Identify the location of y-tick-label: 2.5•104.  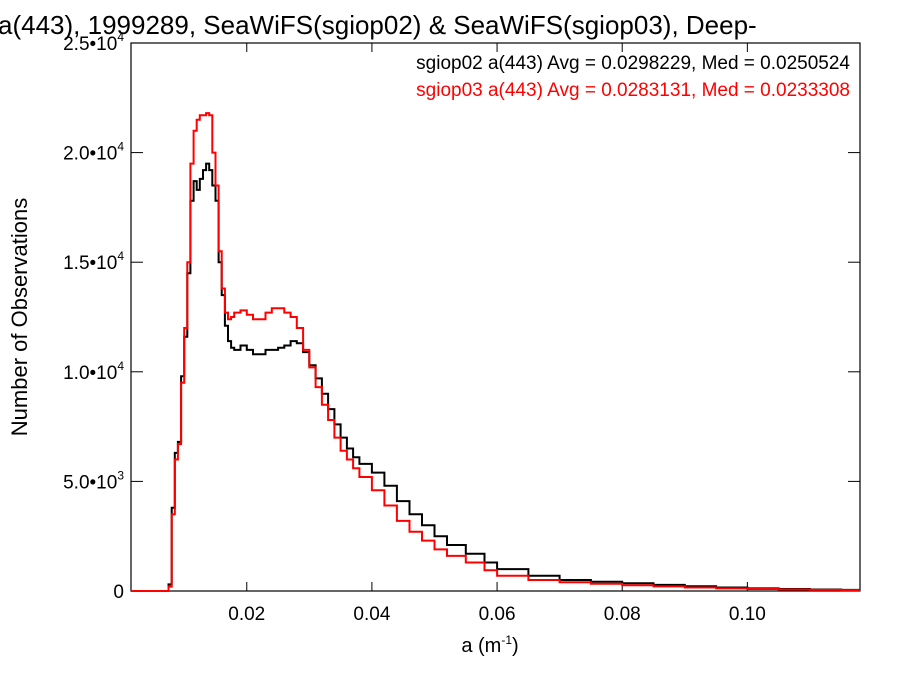
(93, 42).